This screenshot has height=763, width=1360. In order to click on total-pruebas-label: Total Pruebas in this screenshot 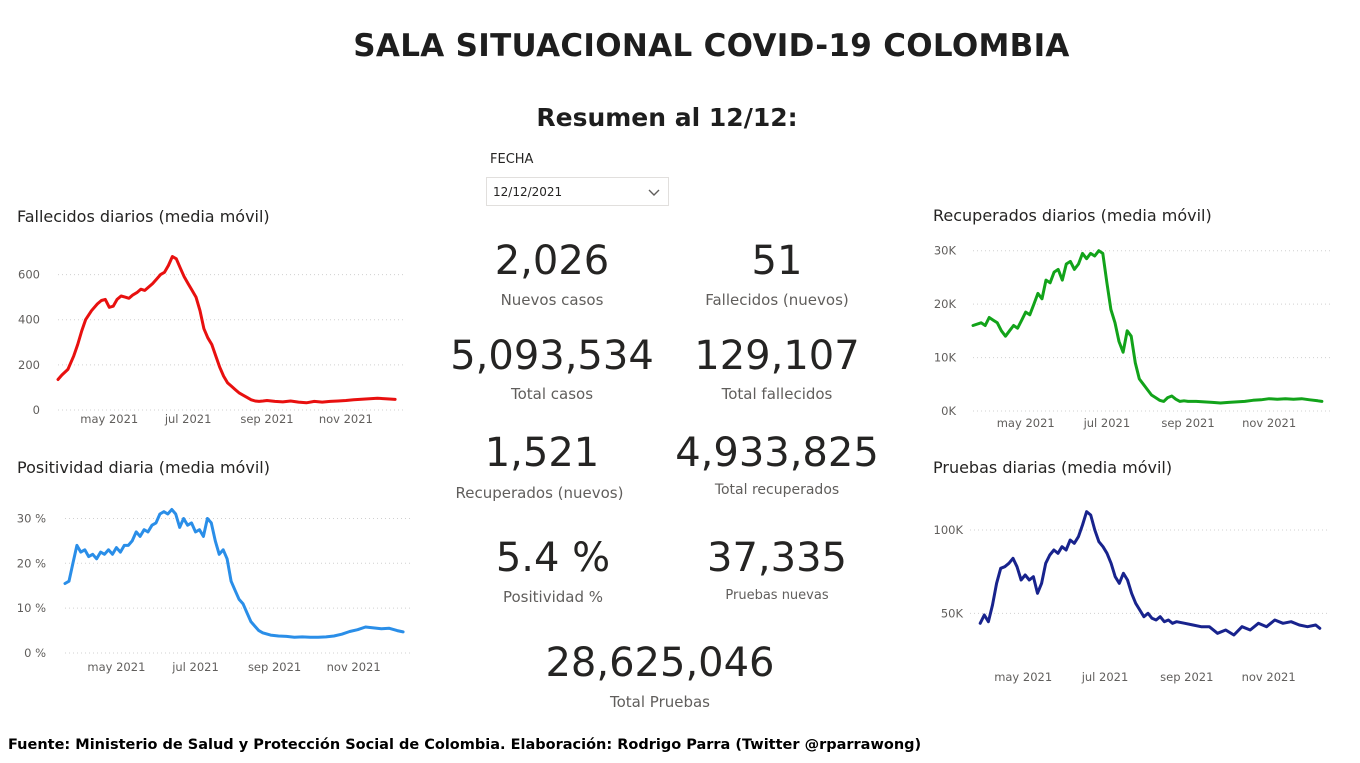, I will do `click(659, 702)`.